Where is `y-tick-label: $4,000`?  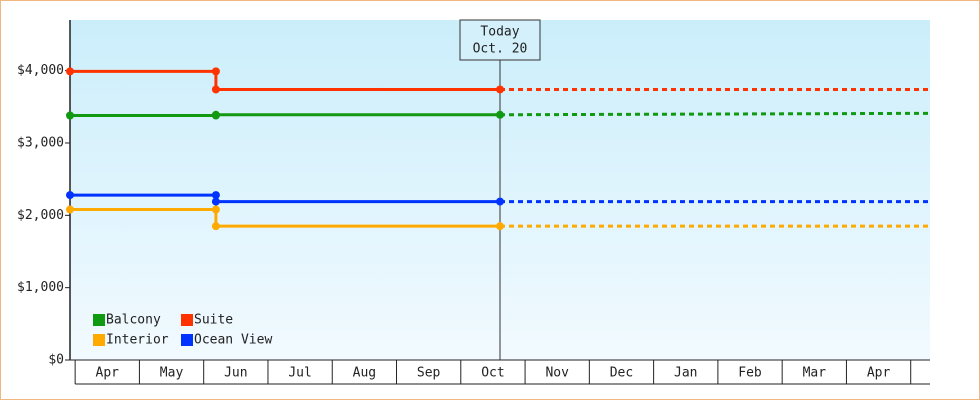 y-tick-label: $4,000 is located at coordinates (40, 70).